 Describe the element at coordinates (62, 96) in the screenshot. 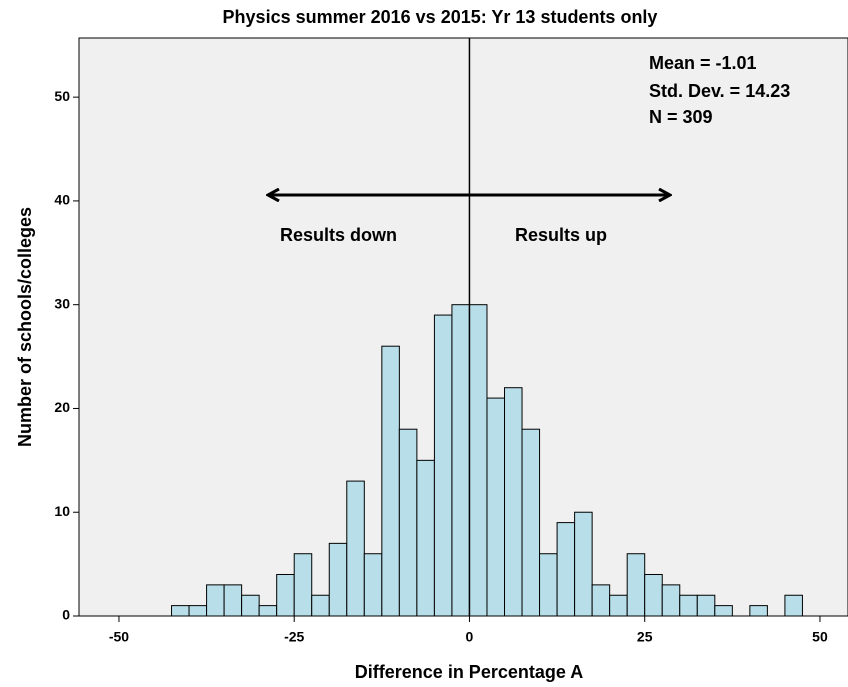

I see `y-tick-label: 50` at that location.